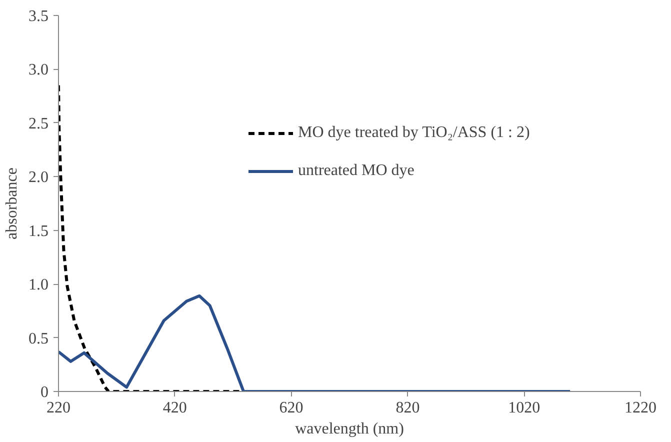  What do you see at coordinates (38, 123) in the screenshot?
I see `y-tick-label: 2.5` at bounding box center [38, 123].